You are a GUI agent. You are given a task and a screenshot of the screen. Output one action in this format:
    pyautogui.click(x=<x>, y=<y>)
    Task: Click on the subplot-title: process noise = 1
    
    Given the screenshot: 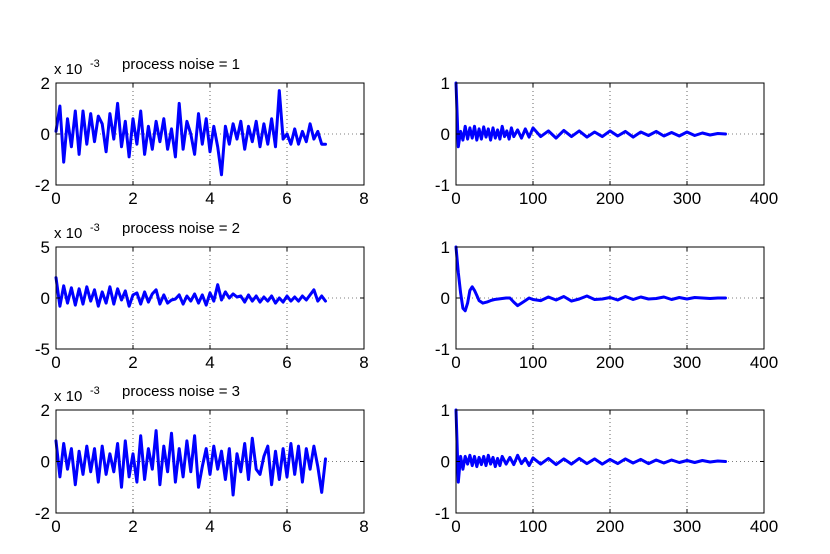 What is the action you would take?
    pyautogui.click(x=181, y=64)
    